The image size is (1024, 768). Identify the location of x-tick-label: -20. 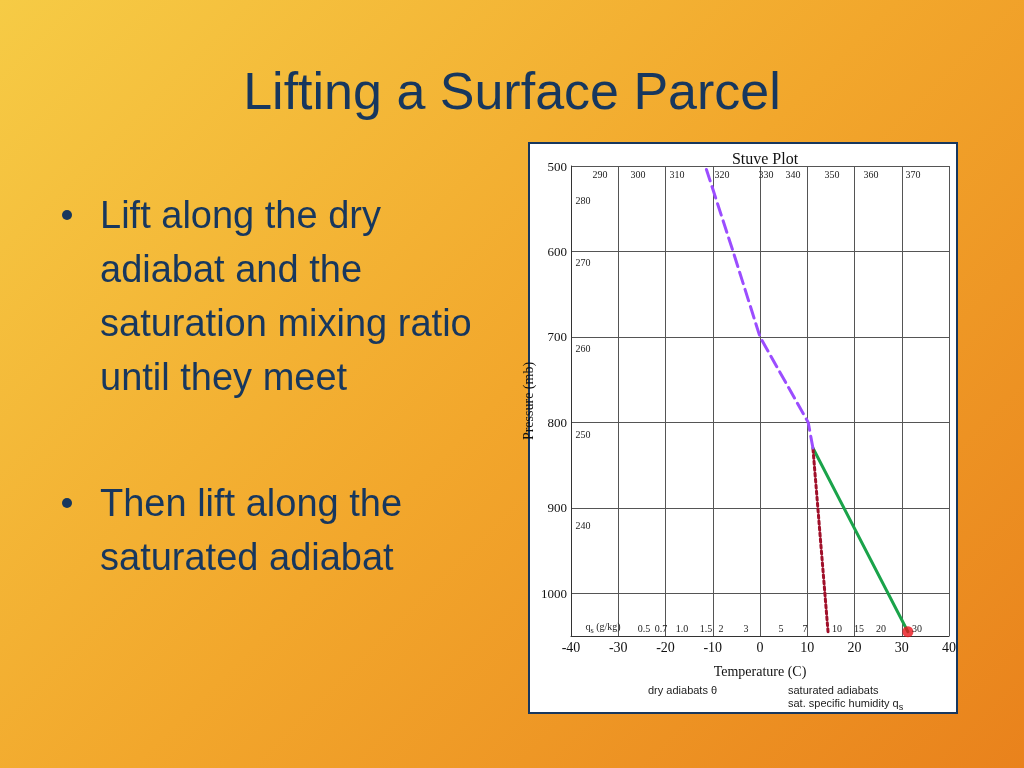
(665, 647).